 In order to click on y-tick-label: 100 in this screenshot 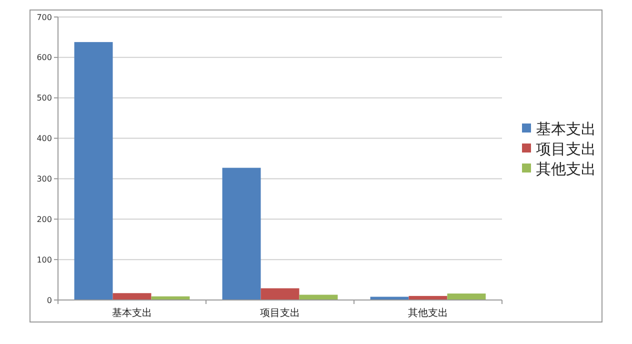, I will do `click(44, 259)`.